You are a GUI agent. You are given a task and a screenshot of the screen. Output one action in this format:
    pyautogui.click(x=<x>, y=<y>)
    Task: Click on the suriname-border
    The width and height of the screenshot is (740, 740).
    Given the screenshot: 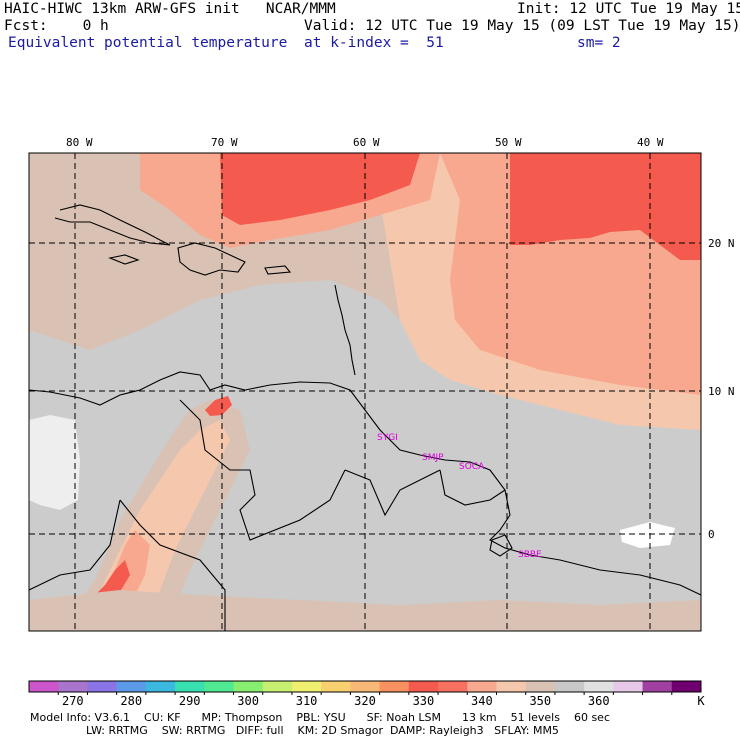 What is the action you would take?
    pyautogui.click(x=472, y=487)
    